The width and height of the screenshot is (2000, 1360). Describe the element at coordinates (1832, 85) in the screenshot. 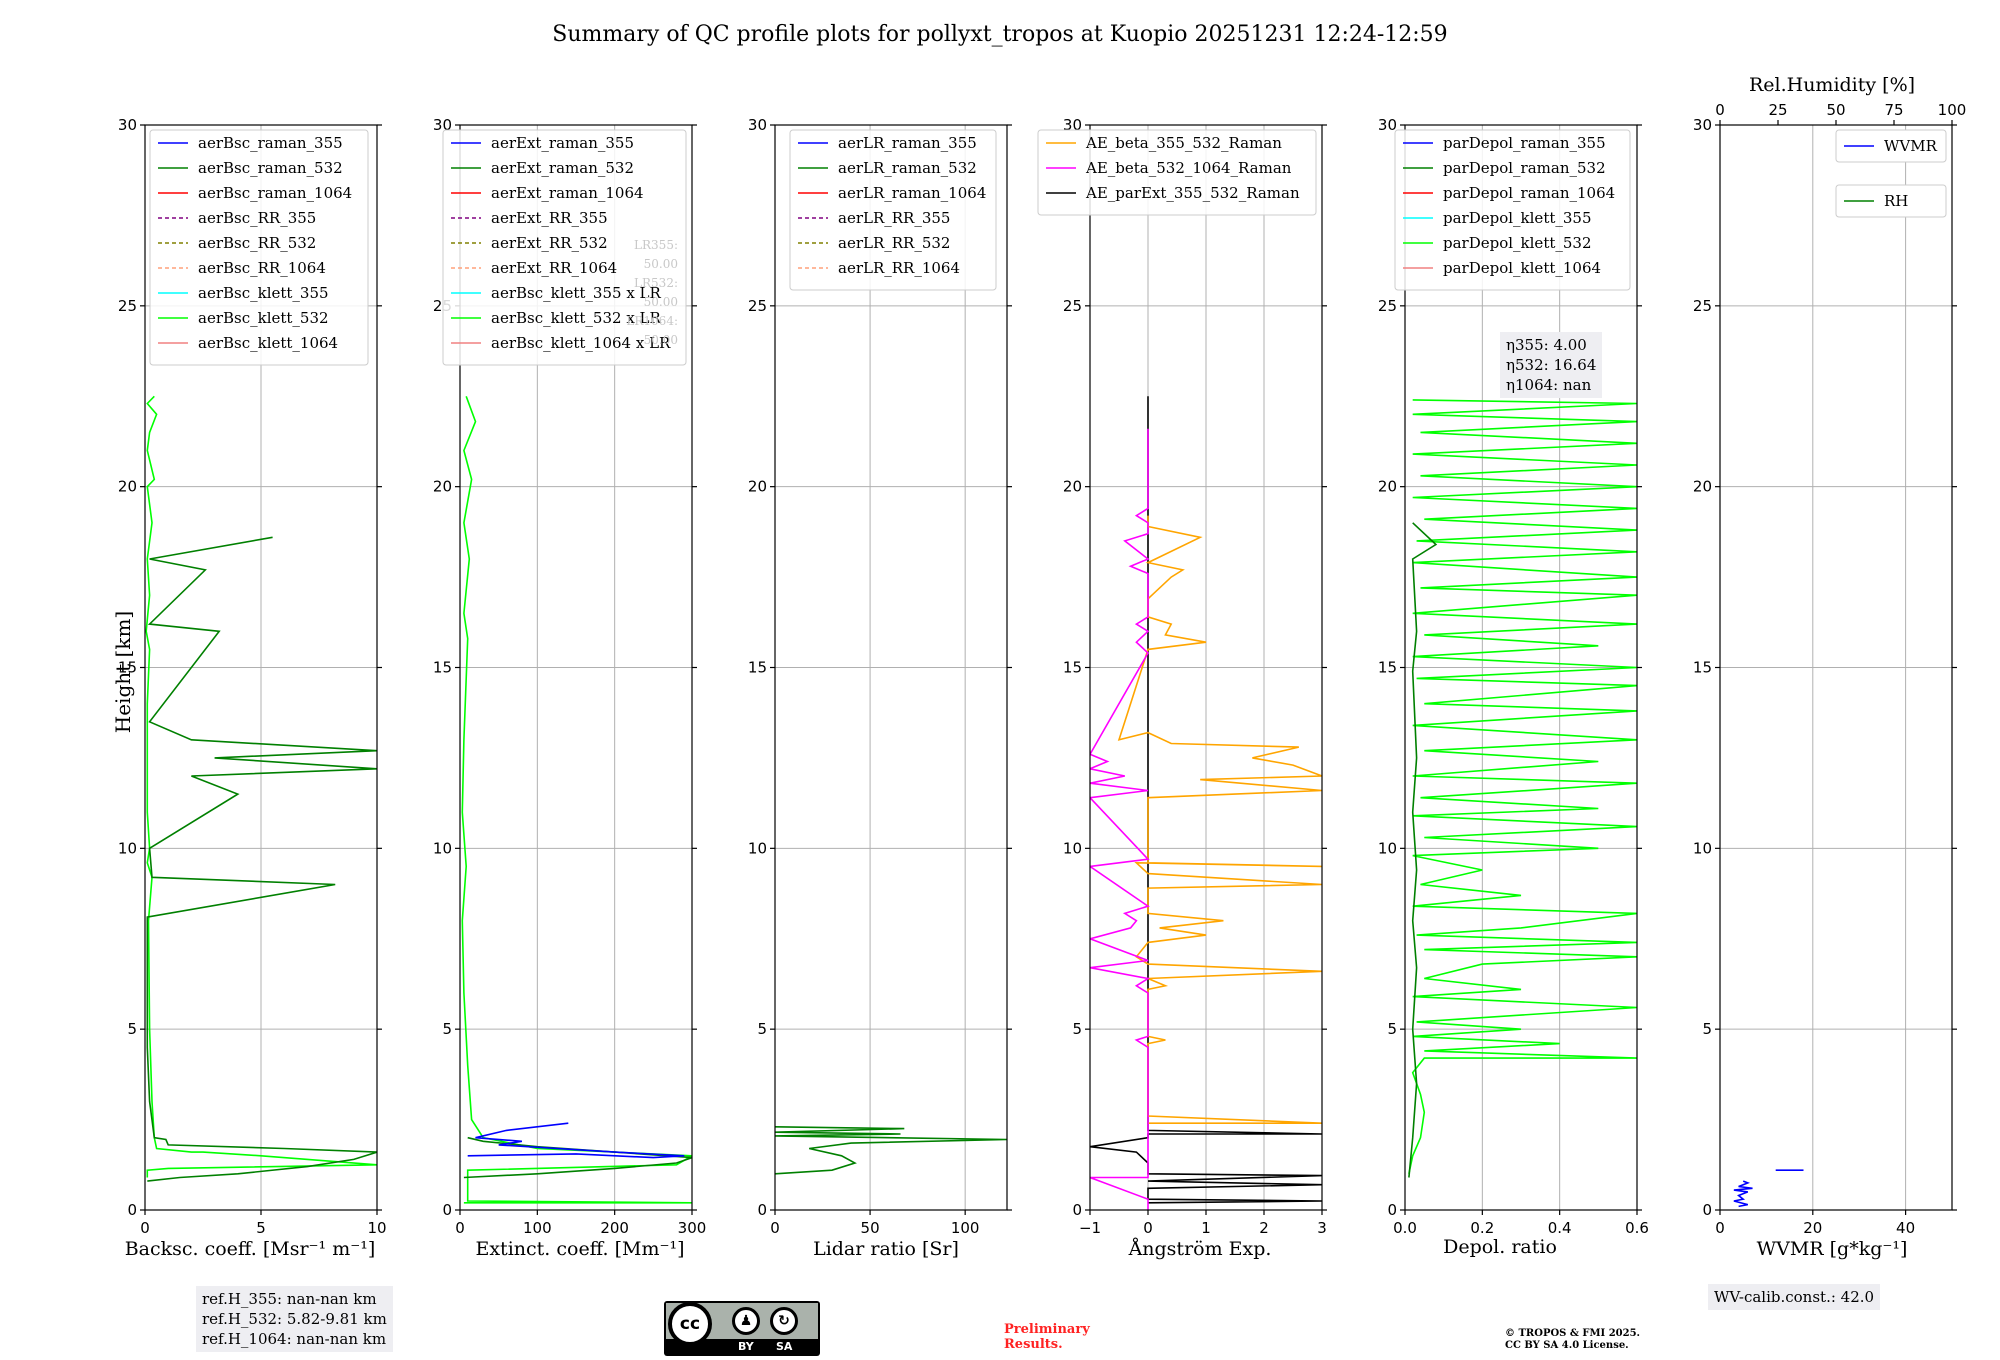

I see `rh-xlabel-top: Rel.Humidity [%]` at that location.